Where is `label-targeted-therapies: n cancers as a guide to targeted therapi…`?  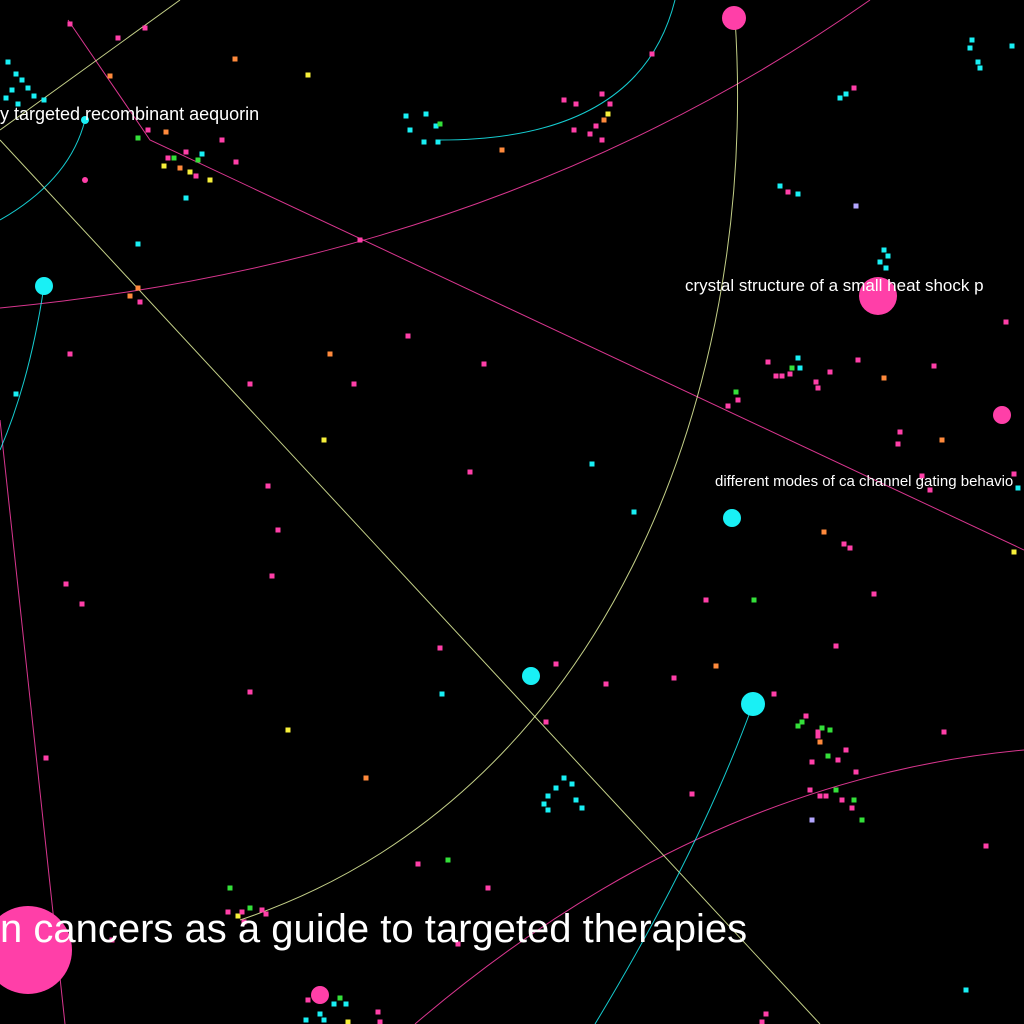 label-targeted-therapies: n cancers as a guide to targeted therapi… is located at coordinates (373, 929).